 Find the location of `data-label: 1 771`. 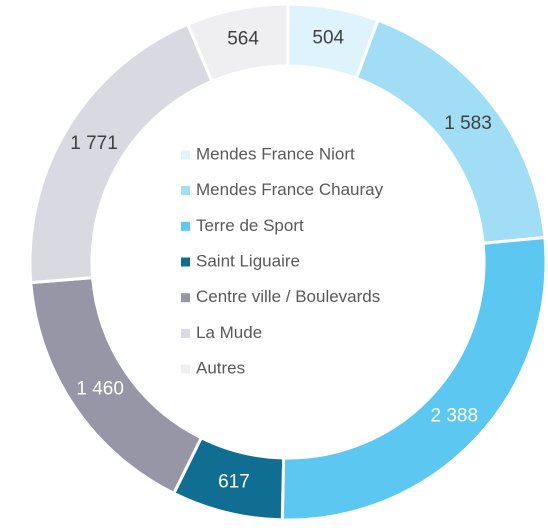

data-label: 1 771 is located at coordinates (94, 143).